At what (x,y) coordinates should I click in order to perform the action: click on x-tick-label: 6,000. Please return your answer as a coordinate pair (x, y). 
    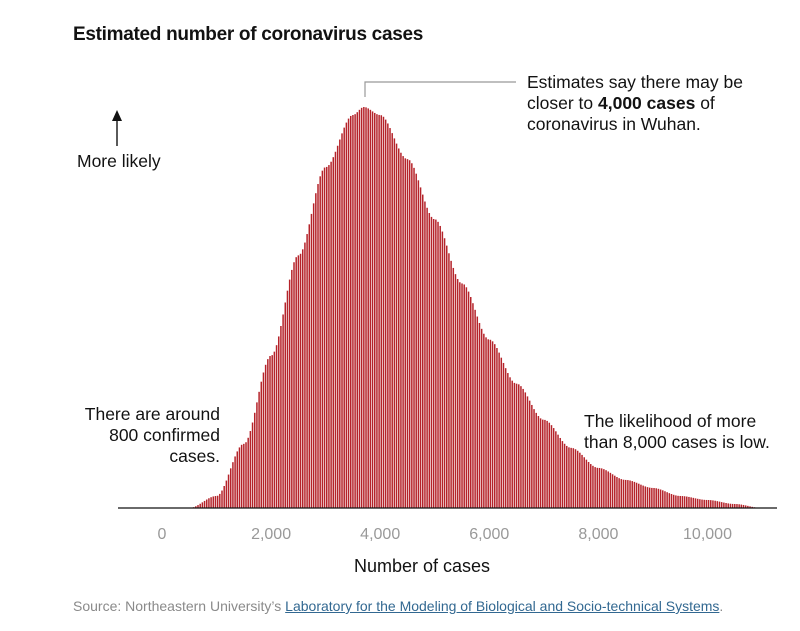
    Looking at the image, I should click on (489, 534).